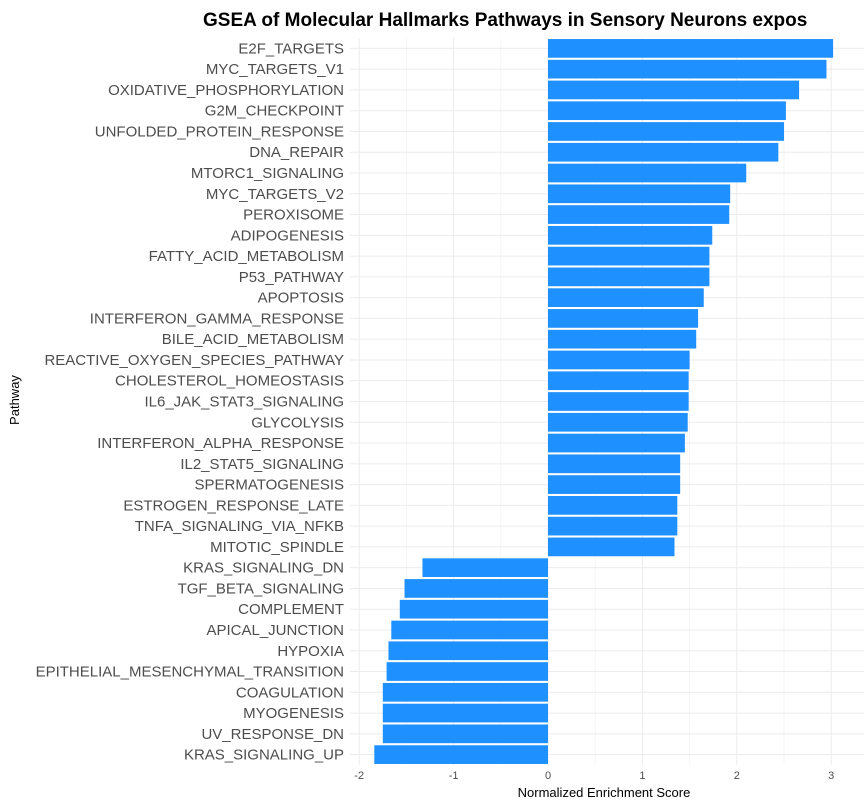  I want to click on category-label: OXIDATIVE_PHOSPHORYLATION, so click(226, 90).